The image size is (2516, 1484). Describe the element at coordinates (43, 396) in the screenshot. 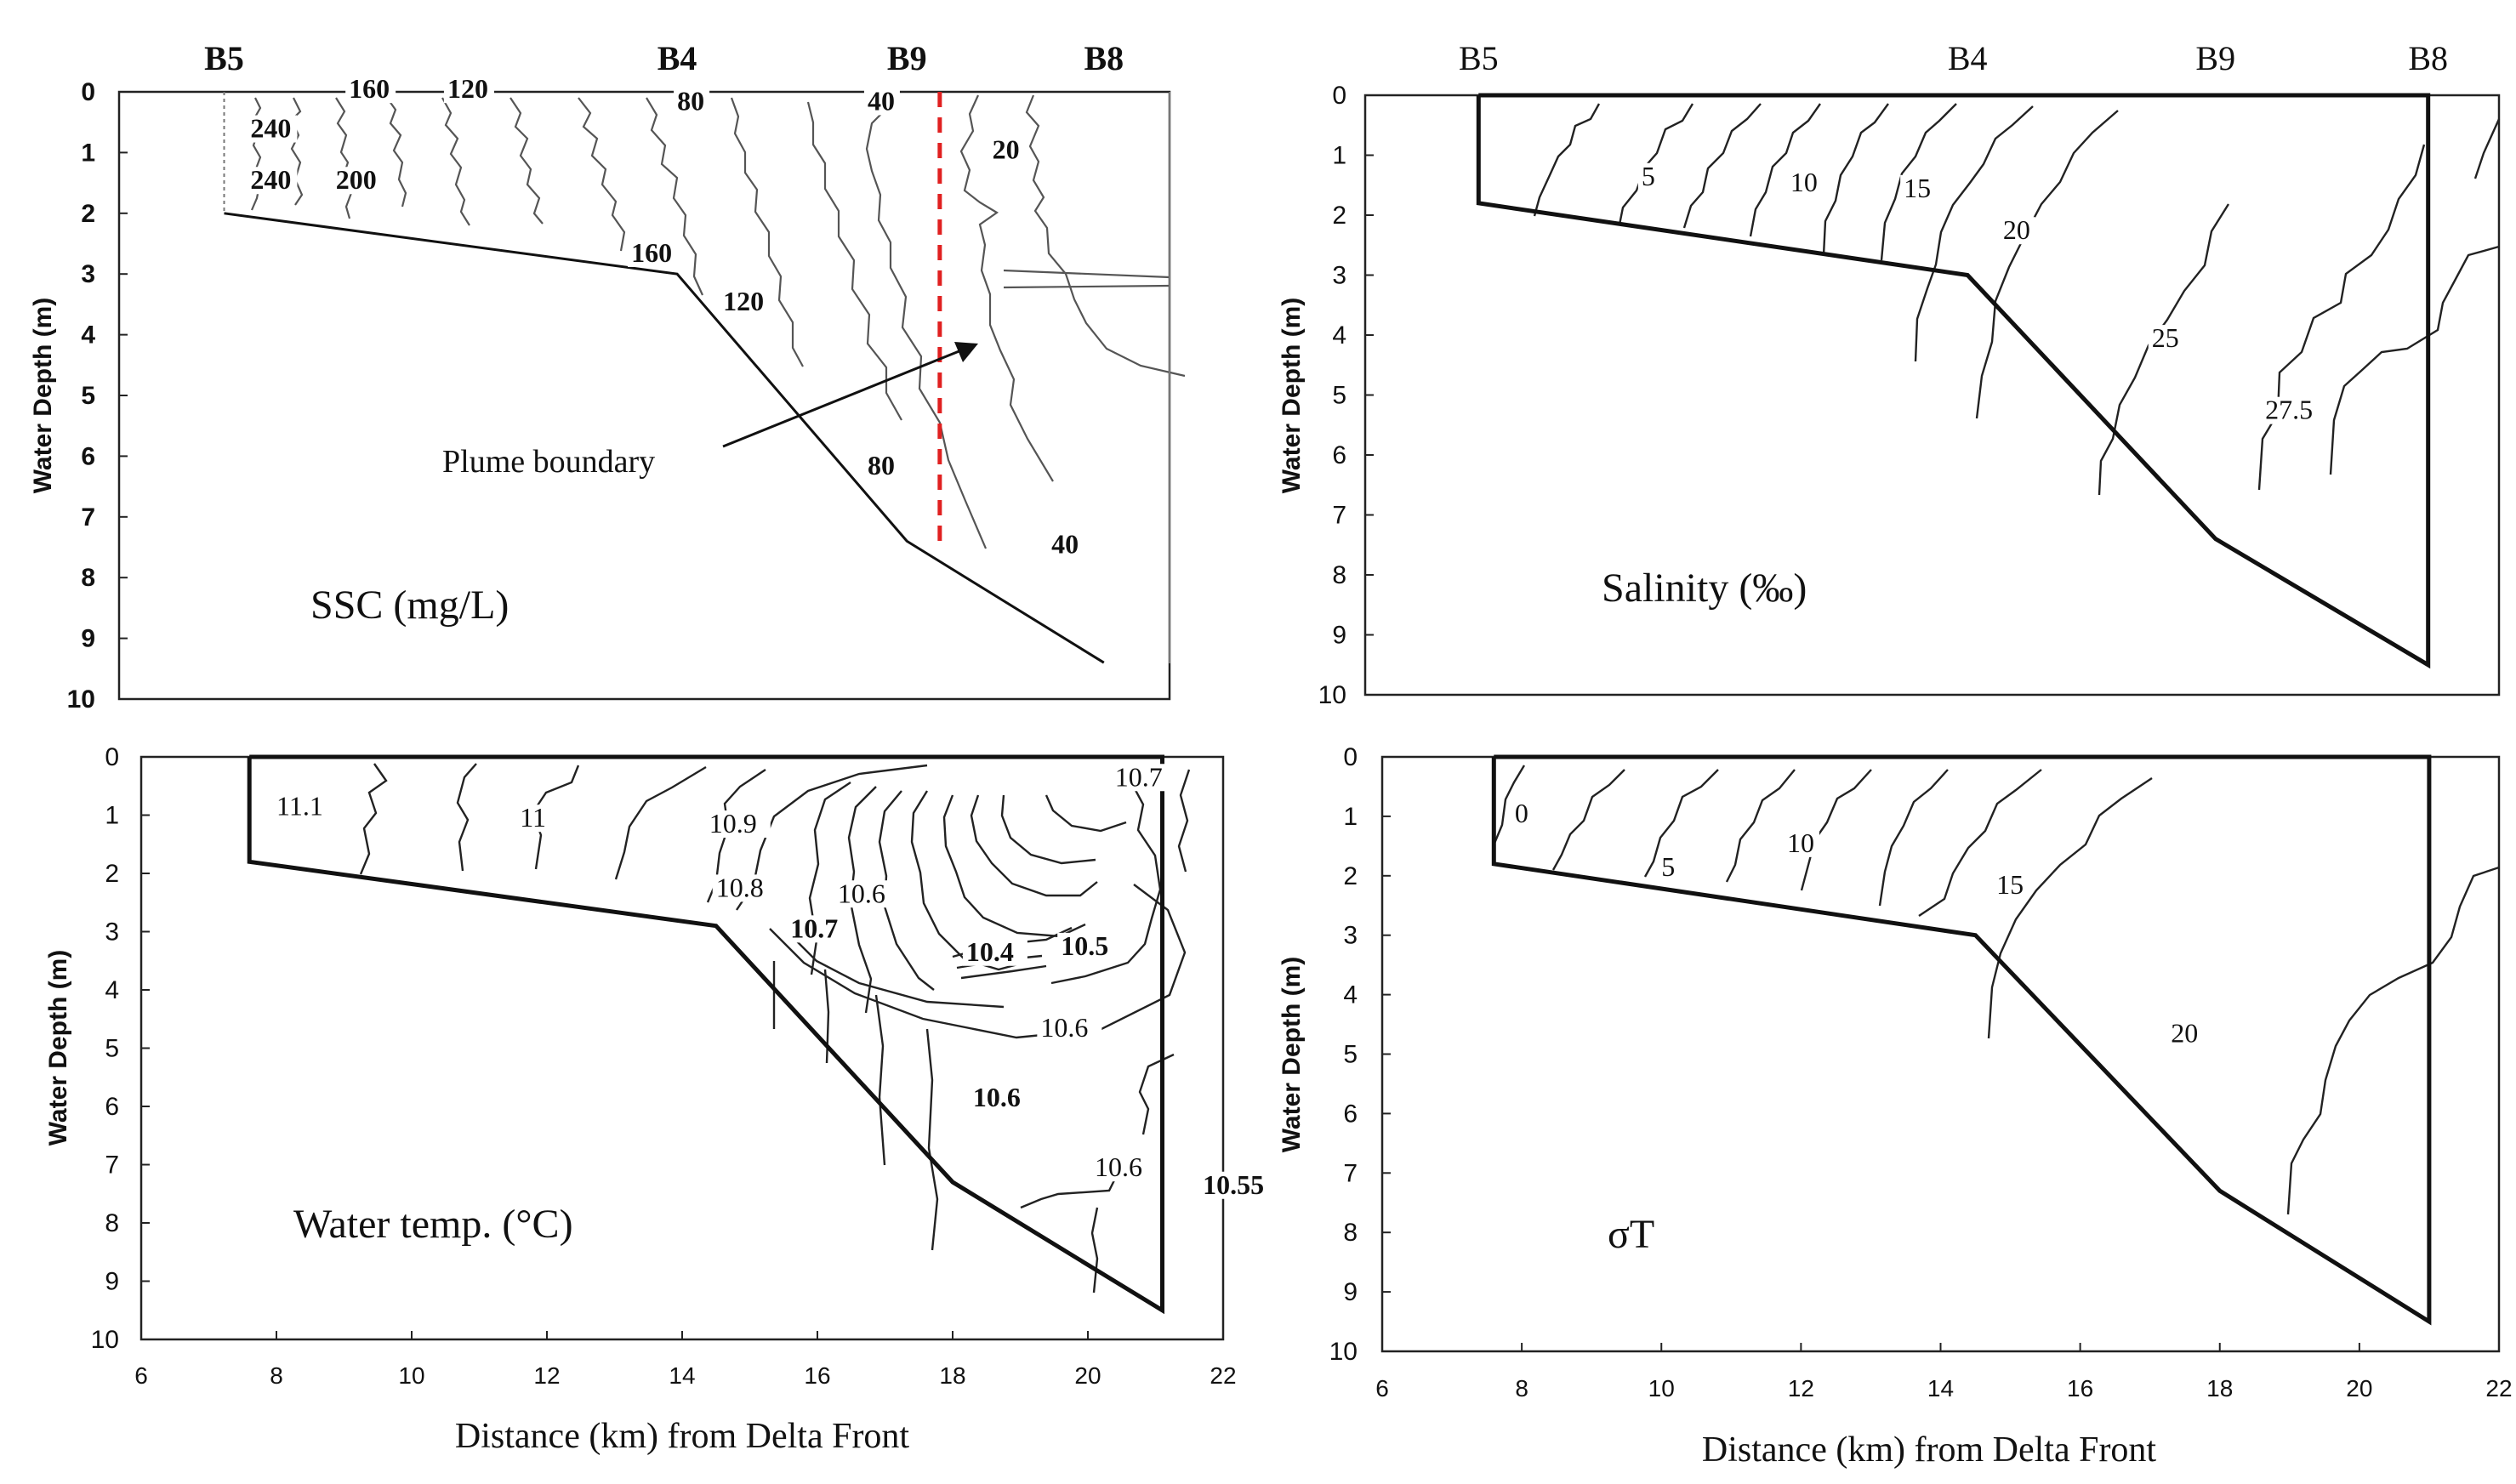

I see `ssc-y-axis-label: Water Depth (m)` at that location.